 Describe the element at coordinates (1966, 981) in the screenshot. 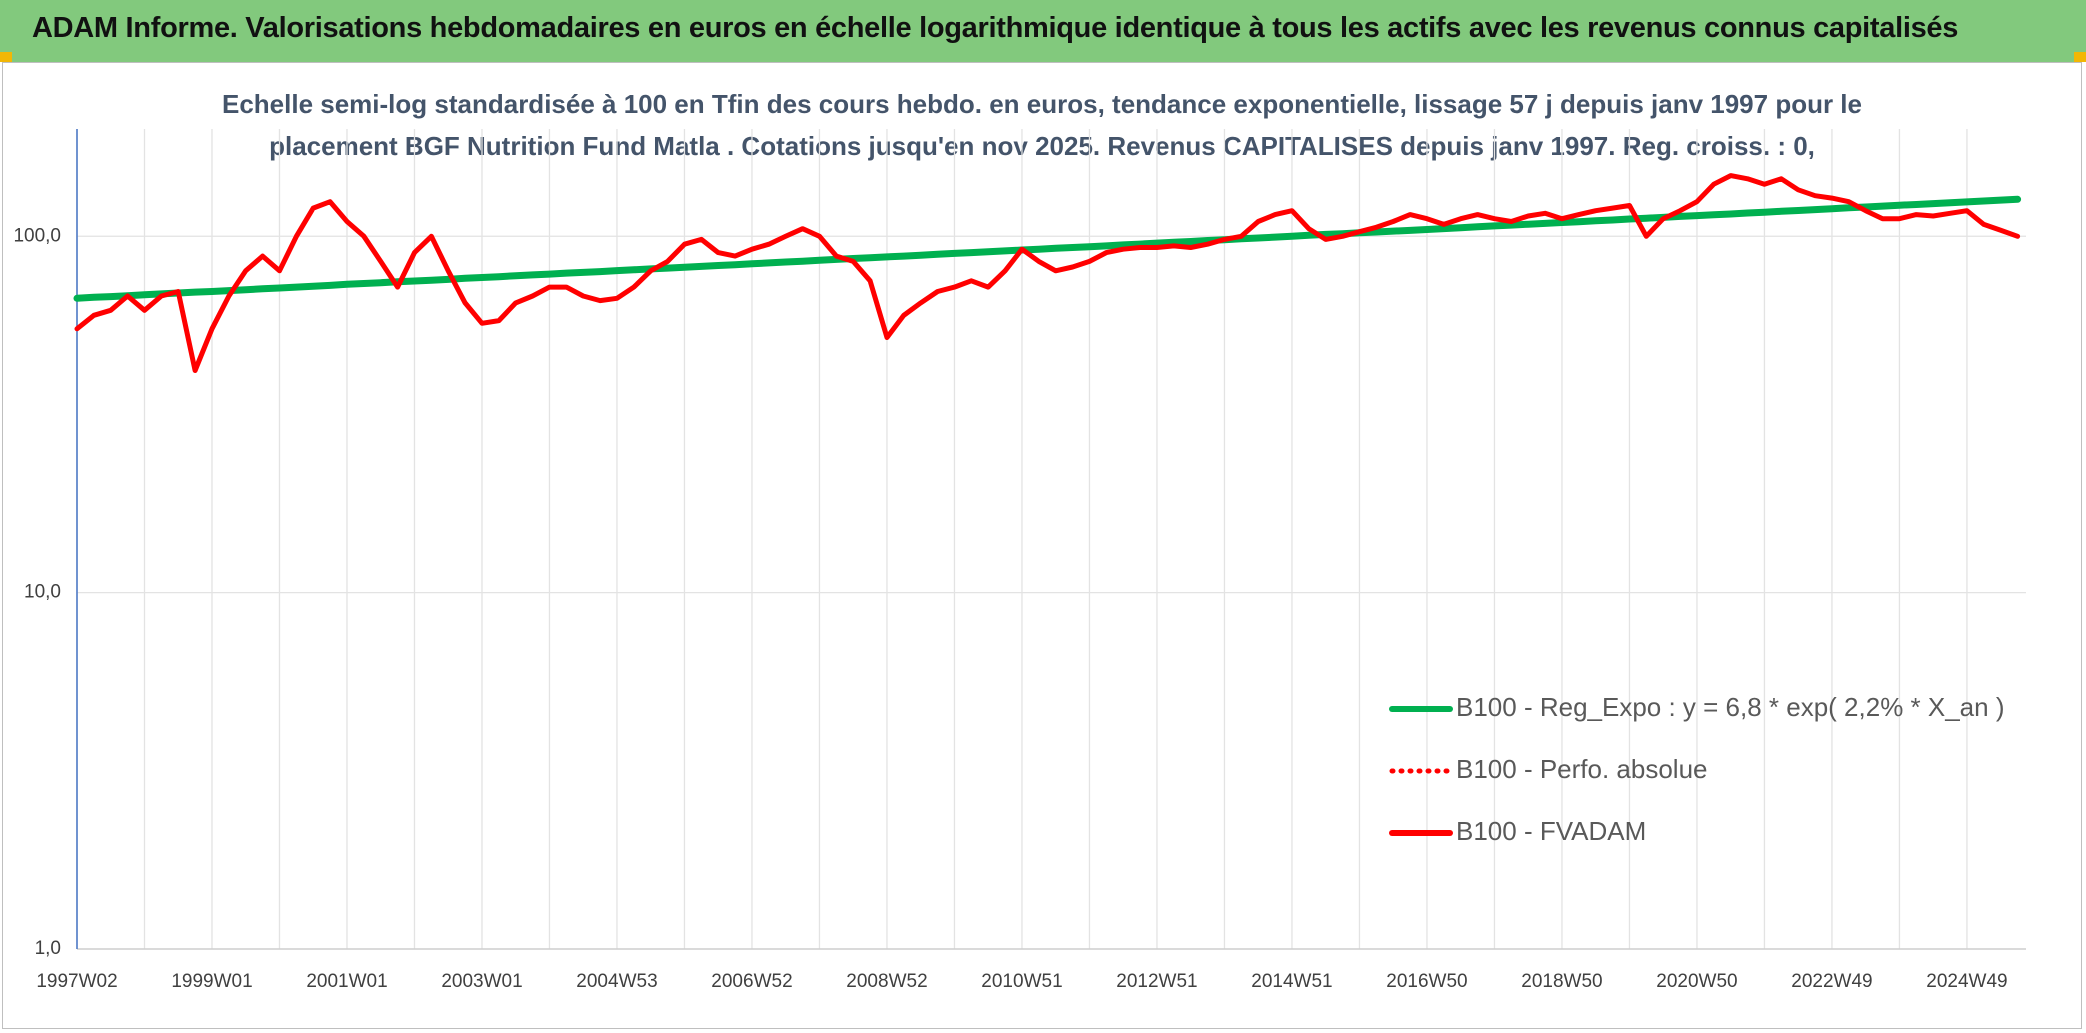

I see `x-tick-label: 2024W49` at that location.